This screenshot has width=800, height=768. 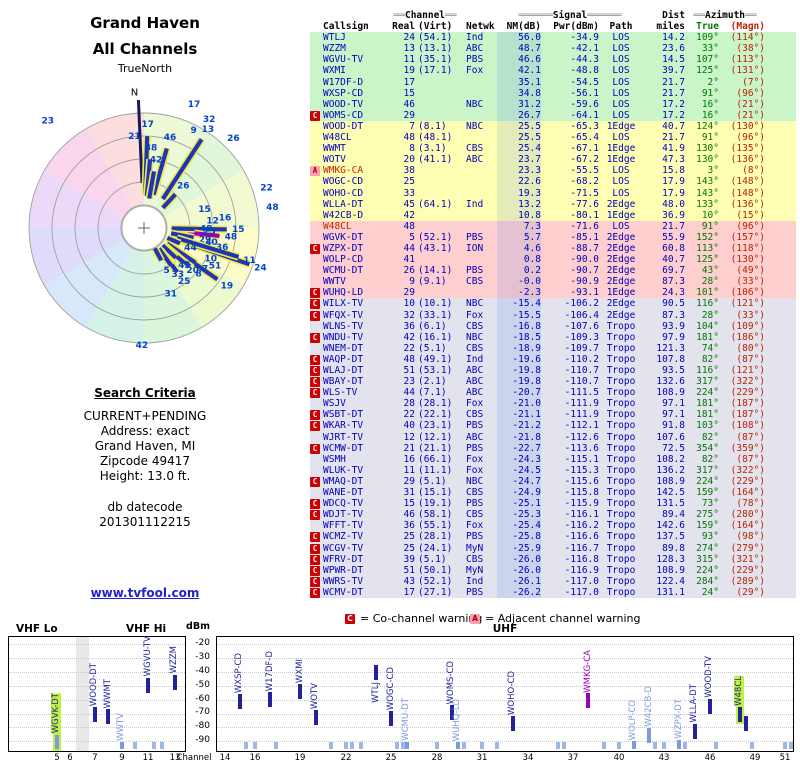 I want to click on power-dbm-cell: -115.3, so click(x=581, y=470).